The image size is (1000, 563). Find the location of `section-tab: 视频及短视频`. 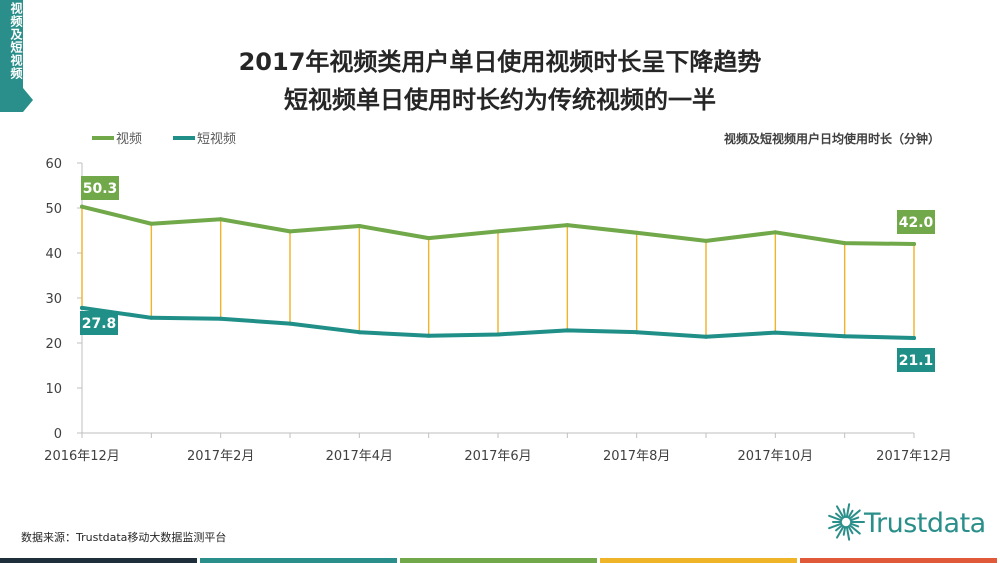

section-tab: 视频及短视频 is located at coordinates (11, 56).